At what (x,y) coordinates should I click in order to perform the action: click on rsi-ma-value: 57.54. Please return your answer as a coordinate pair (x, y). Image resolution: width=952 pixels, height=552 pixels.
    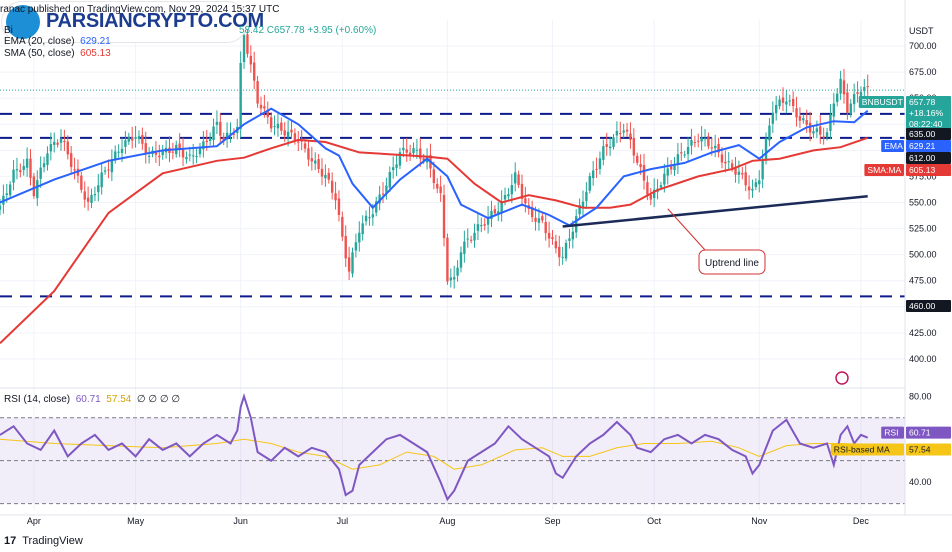
    Looking at the image, I should click on (119, 399).